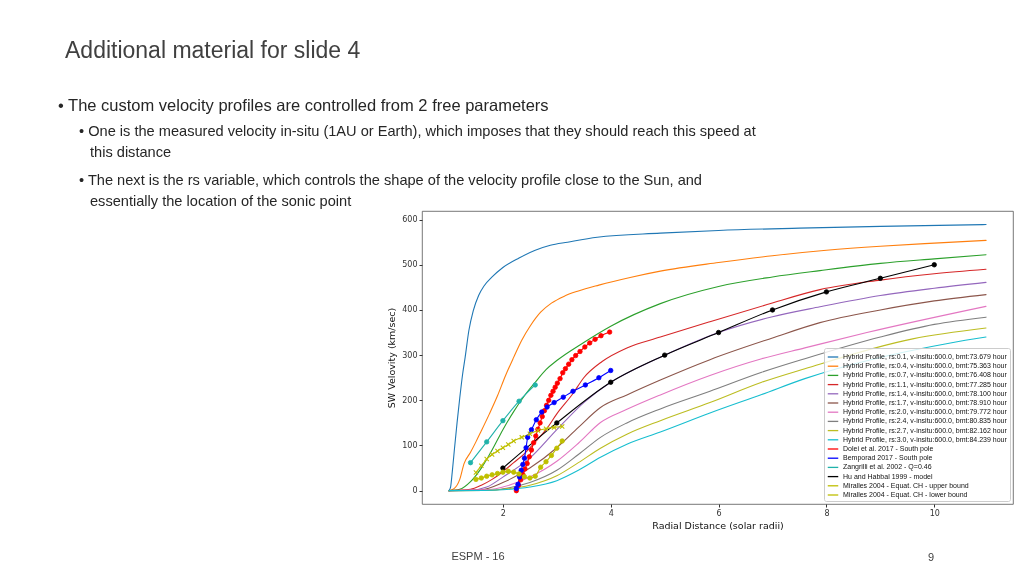 The image size is (1024, 576). I want to click on y-axis-title: SW Velovity (km/sec), so click(392, 358).